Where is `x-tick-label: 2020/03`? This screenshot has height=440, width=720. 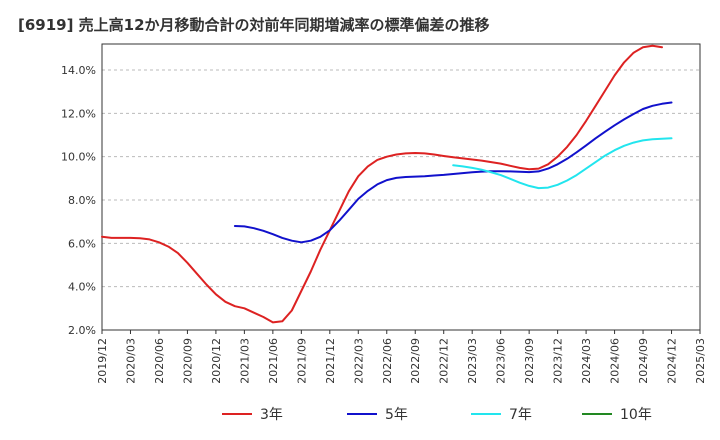
x-tick-label: 2020/03 is located at coordinates (130, 361).